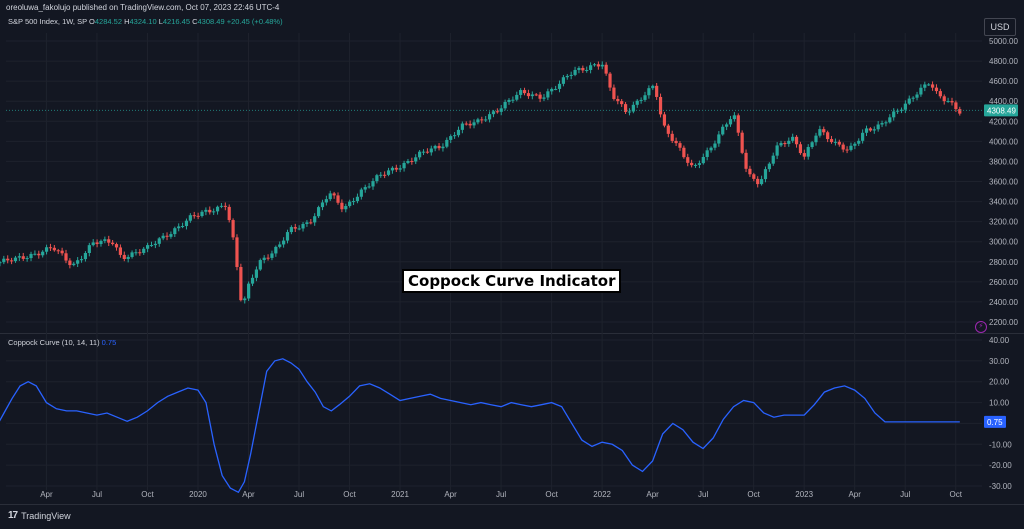 The image size is (1024, 529). I want to click on price-tick-label: 4000.00, so click(1003, 141).